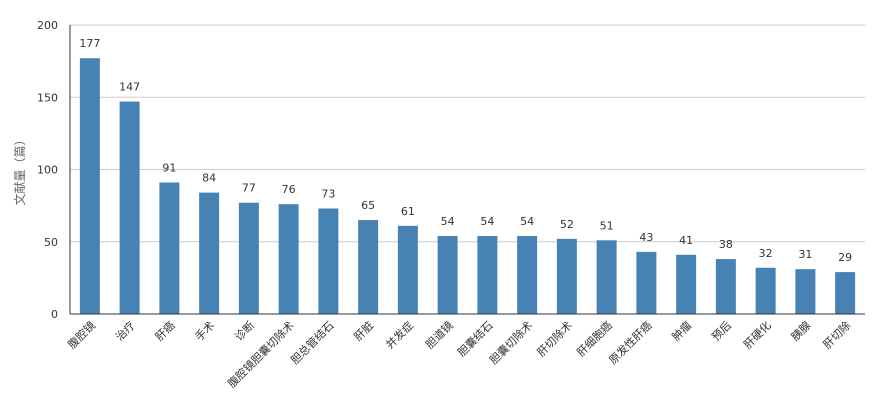 The height and width of the screenshot is (409, 878). I want to click on x-tick-label: 肝癌, so click(164, 330).